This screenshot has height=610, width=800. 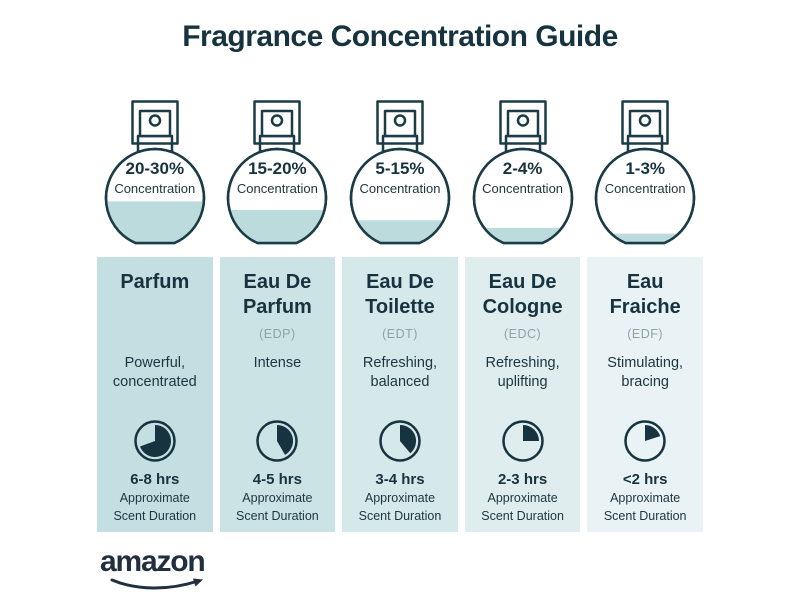 I want to click on concentration-value: 5-15%, so click(x=400, y=168).